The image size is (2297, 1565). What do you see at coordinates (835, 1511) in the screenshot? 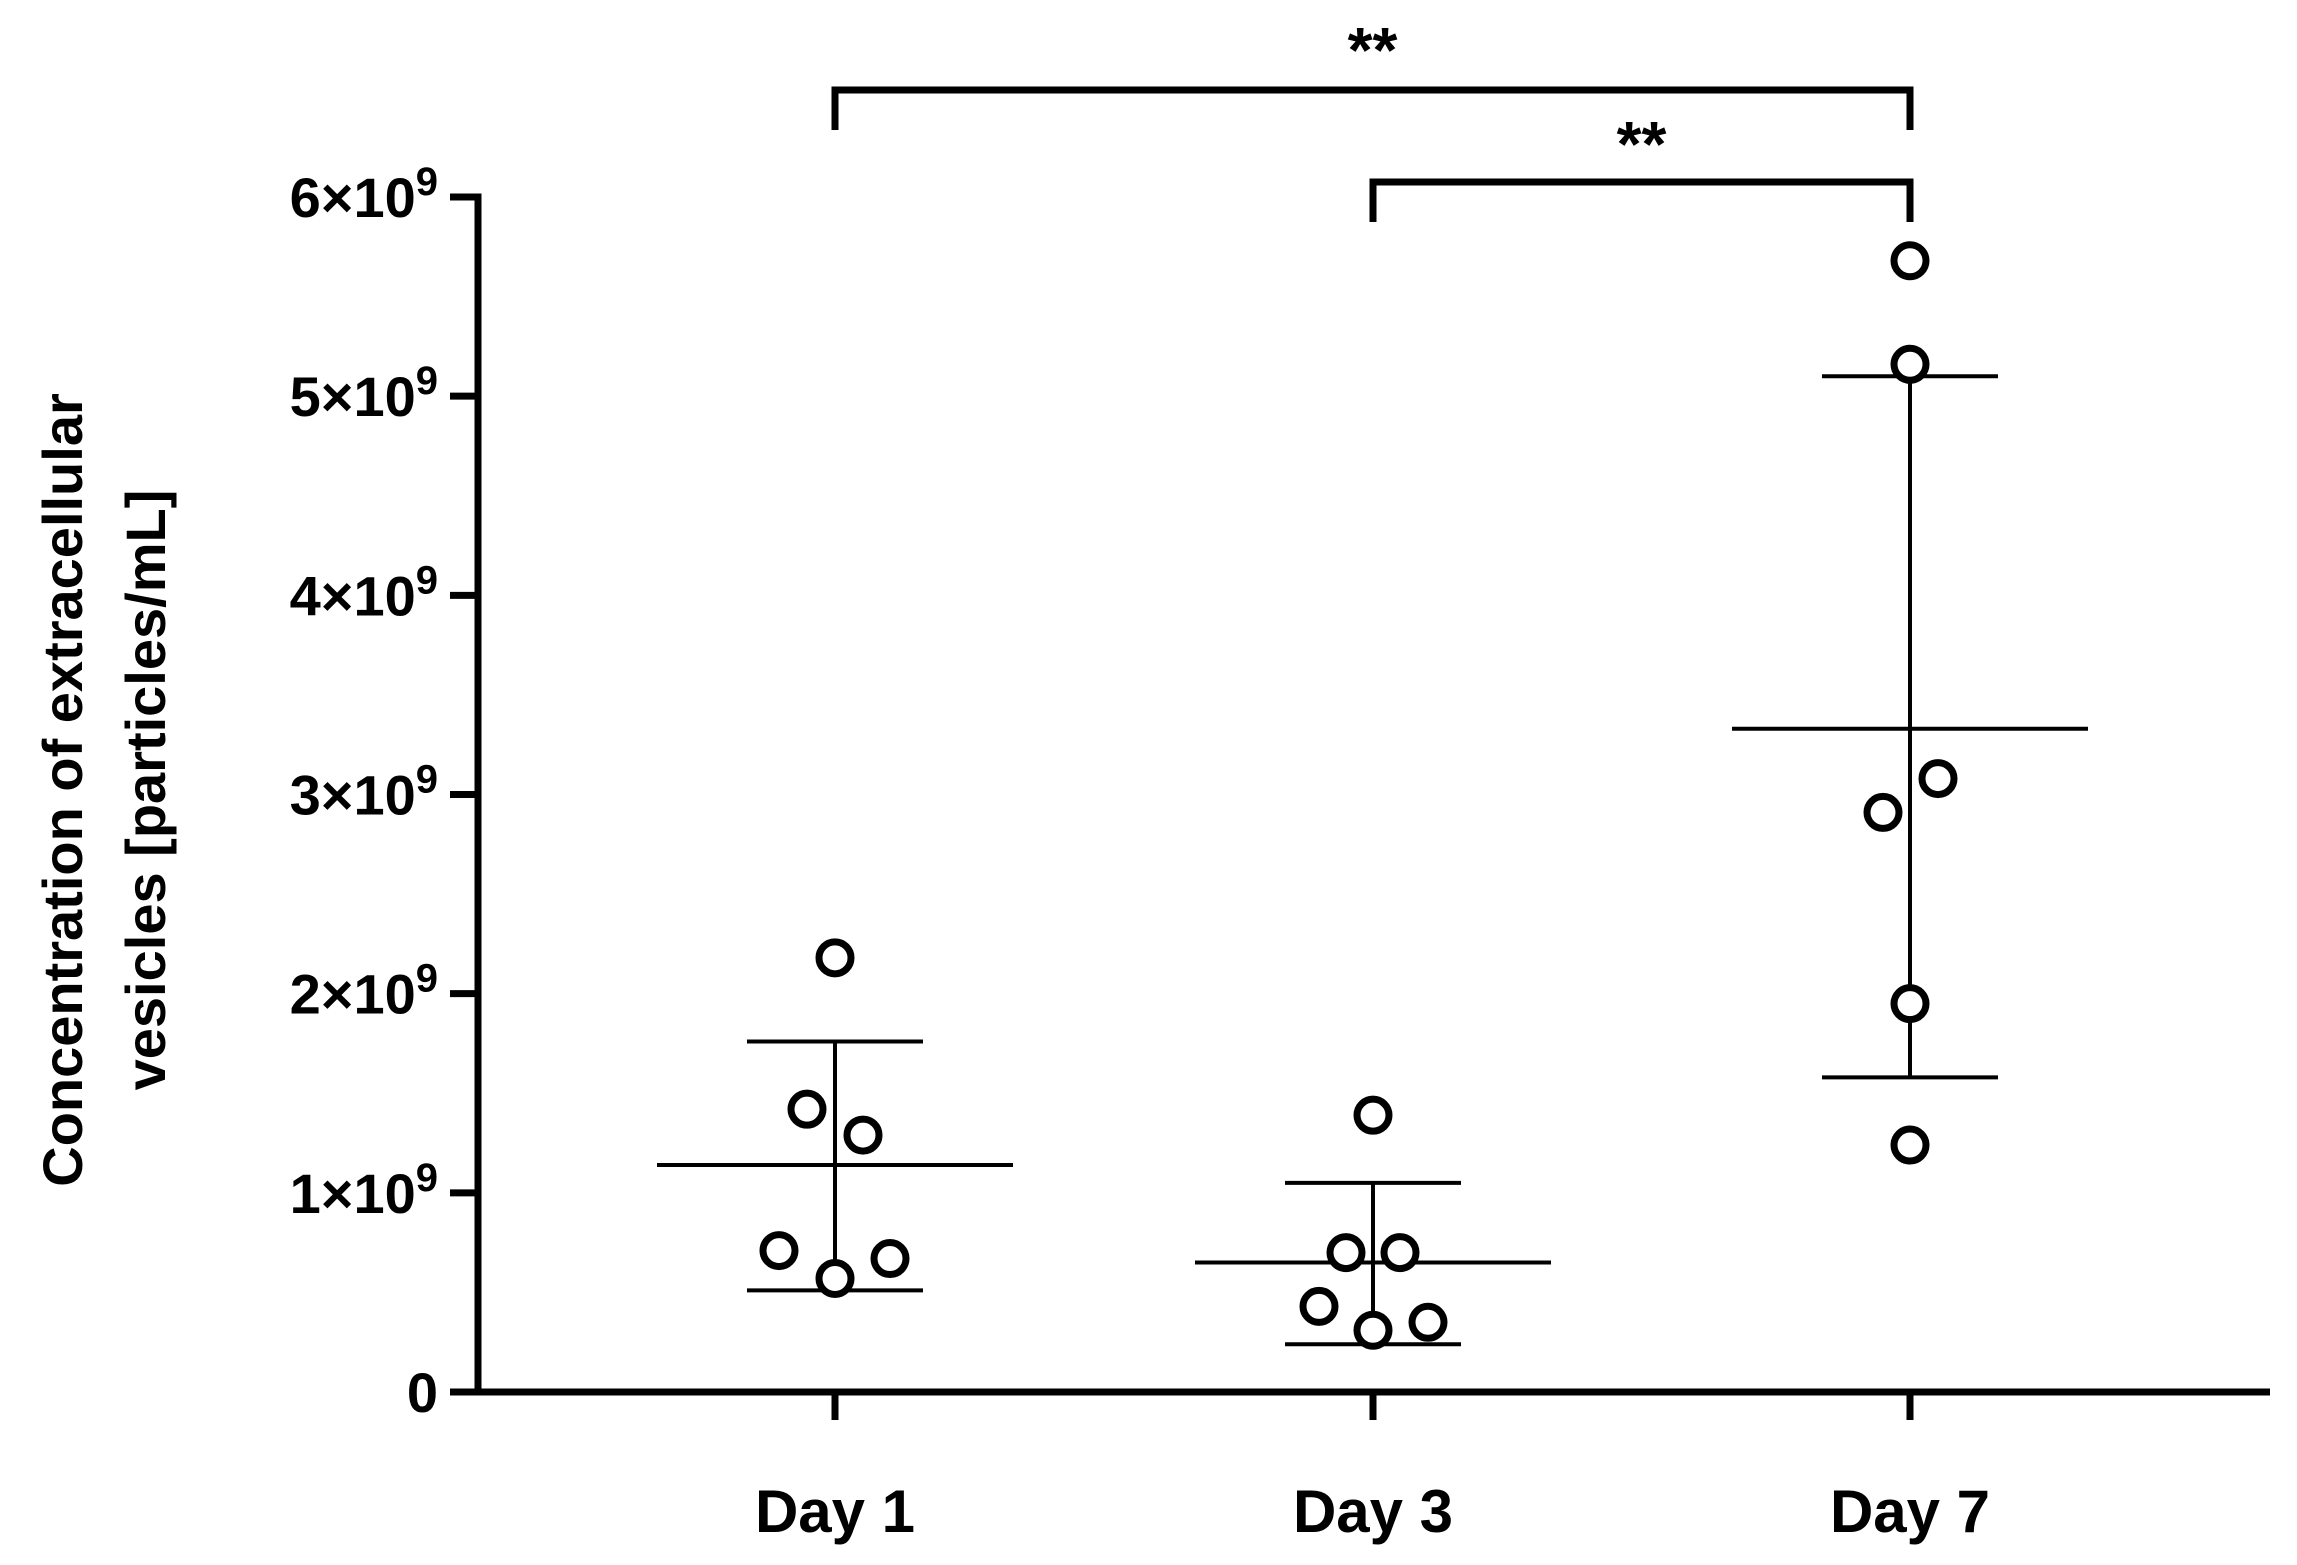
I see `x-tick-label: Day 1` at bounding box center [835, 1511].